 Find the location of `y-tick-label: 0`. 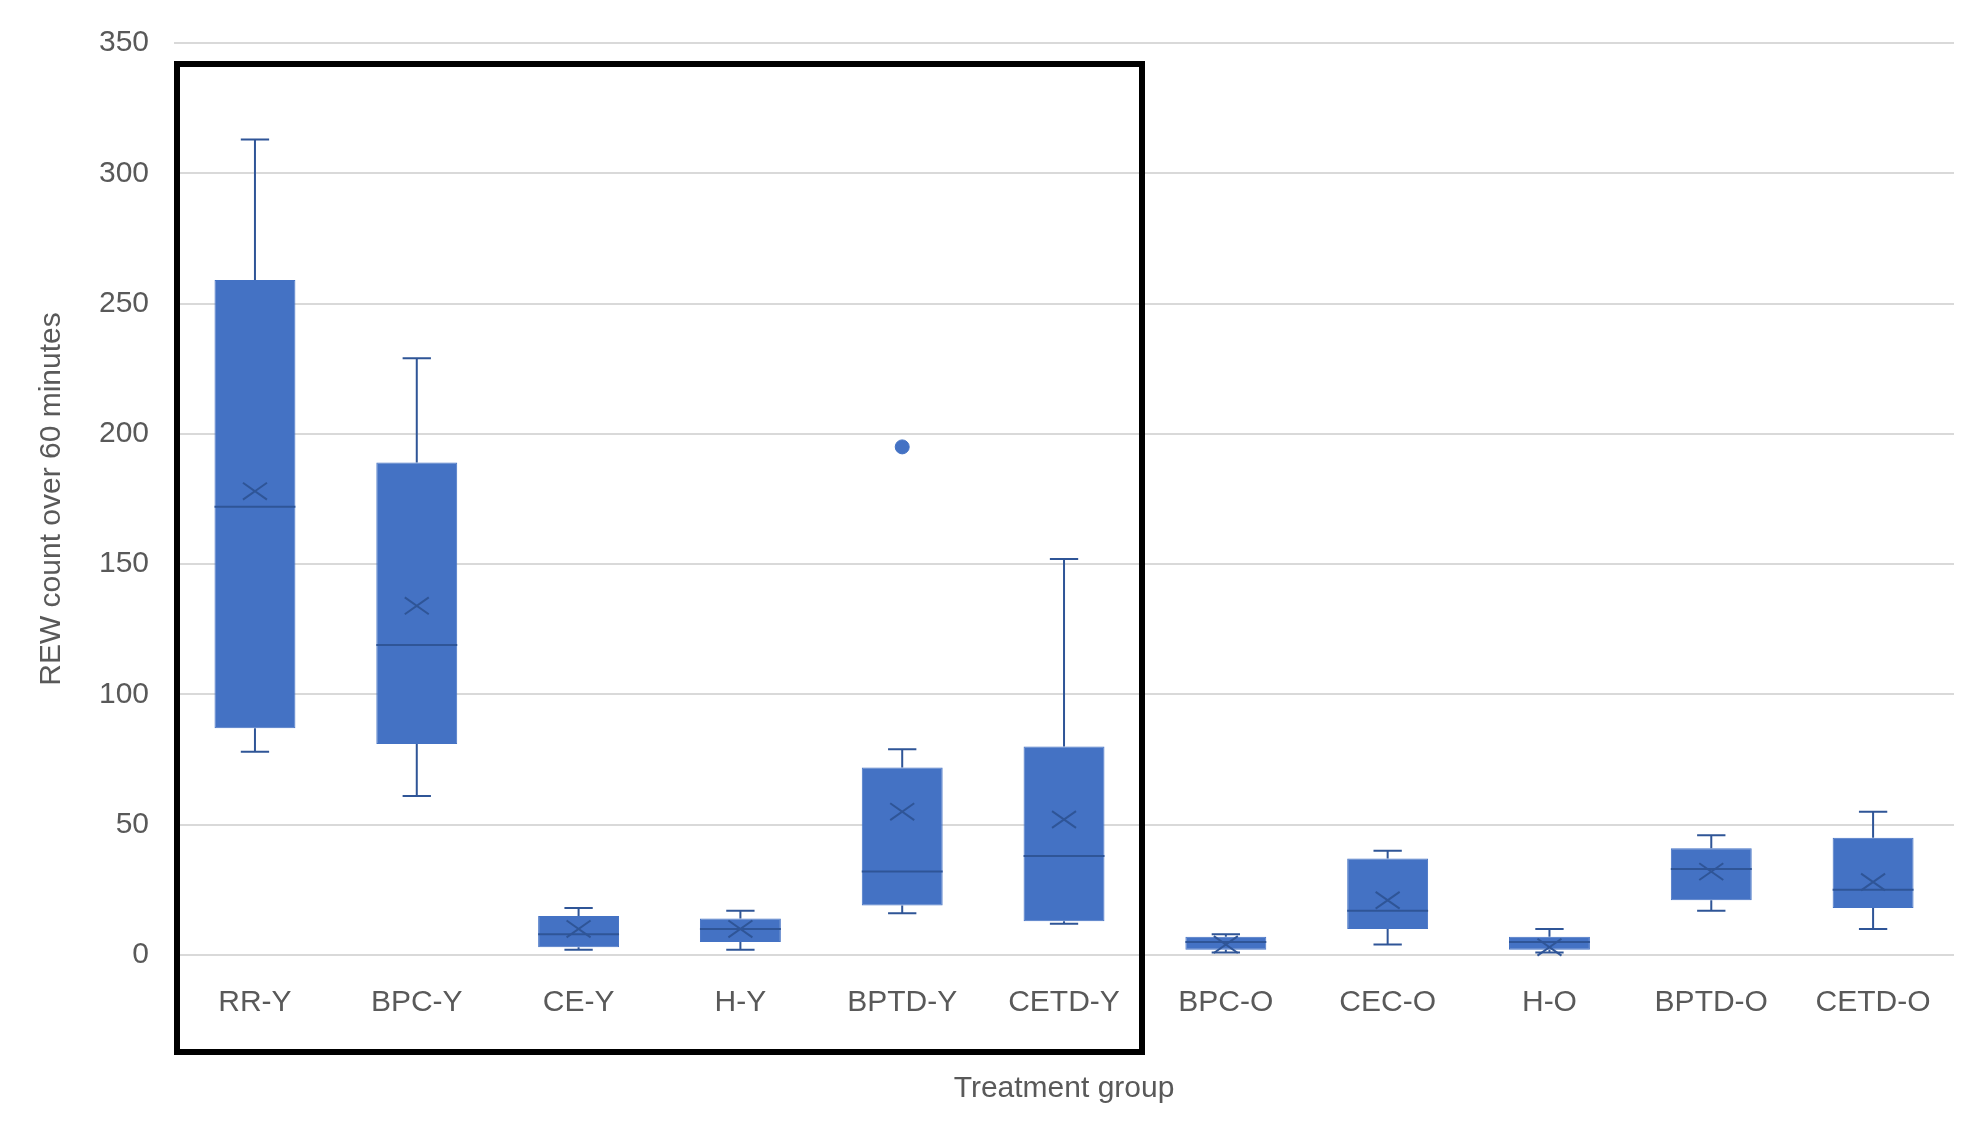

y-tick-label: 0 is located at coordinates (141, 953).